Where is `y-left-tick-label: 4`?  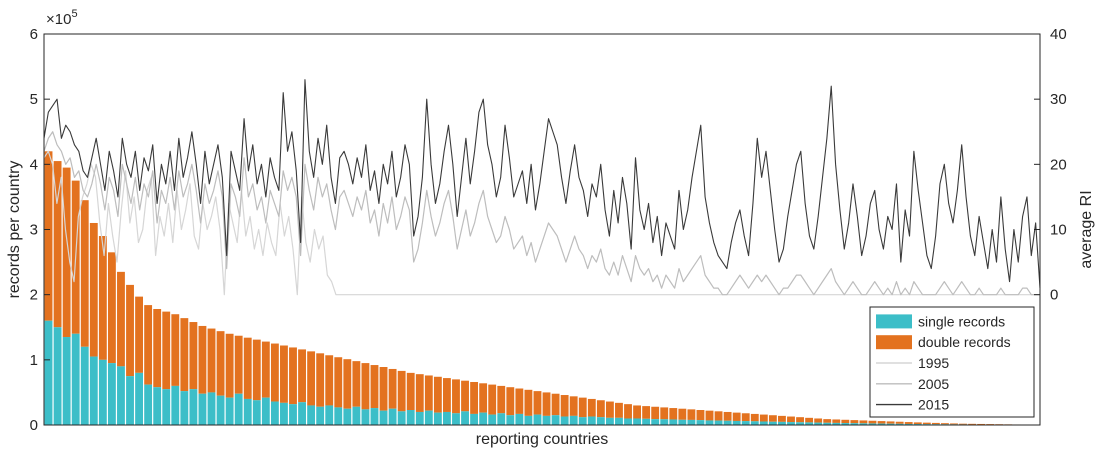 y-left-tick-label: 4 is located at coordinates (34, 164).